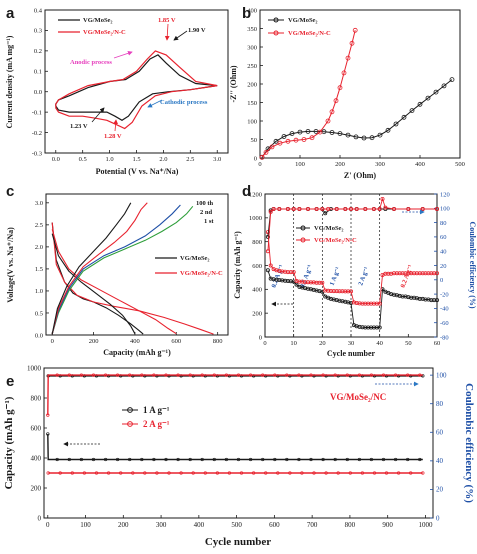  What do you see at coordinates (444, 294) in the screenshot?
I see `y-right-tick-label: -20` at bounding box center [444, 294].